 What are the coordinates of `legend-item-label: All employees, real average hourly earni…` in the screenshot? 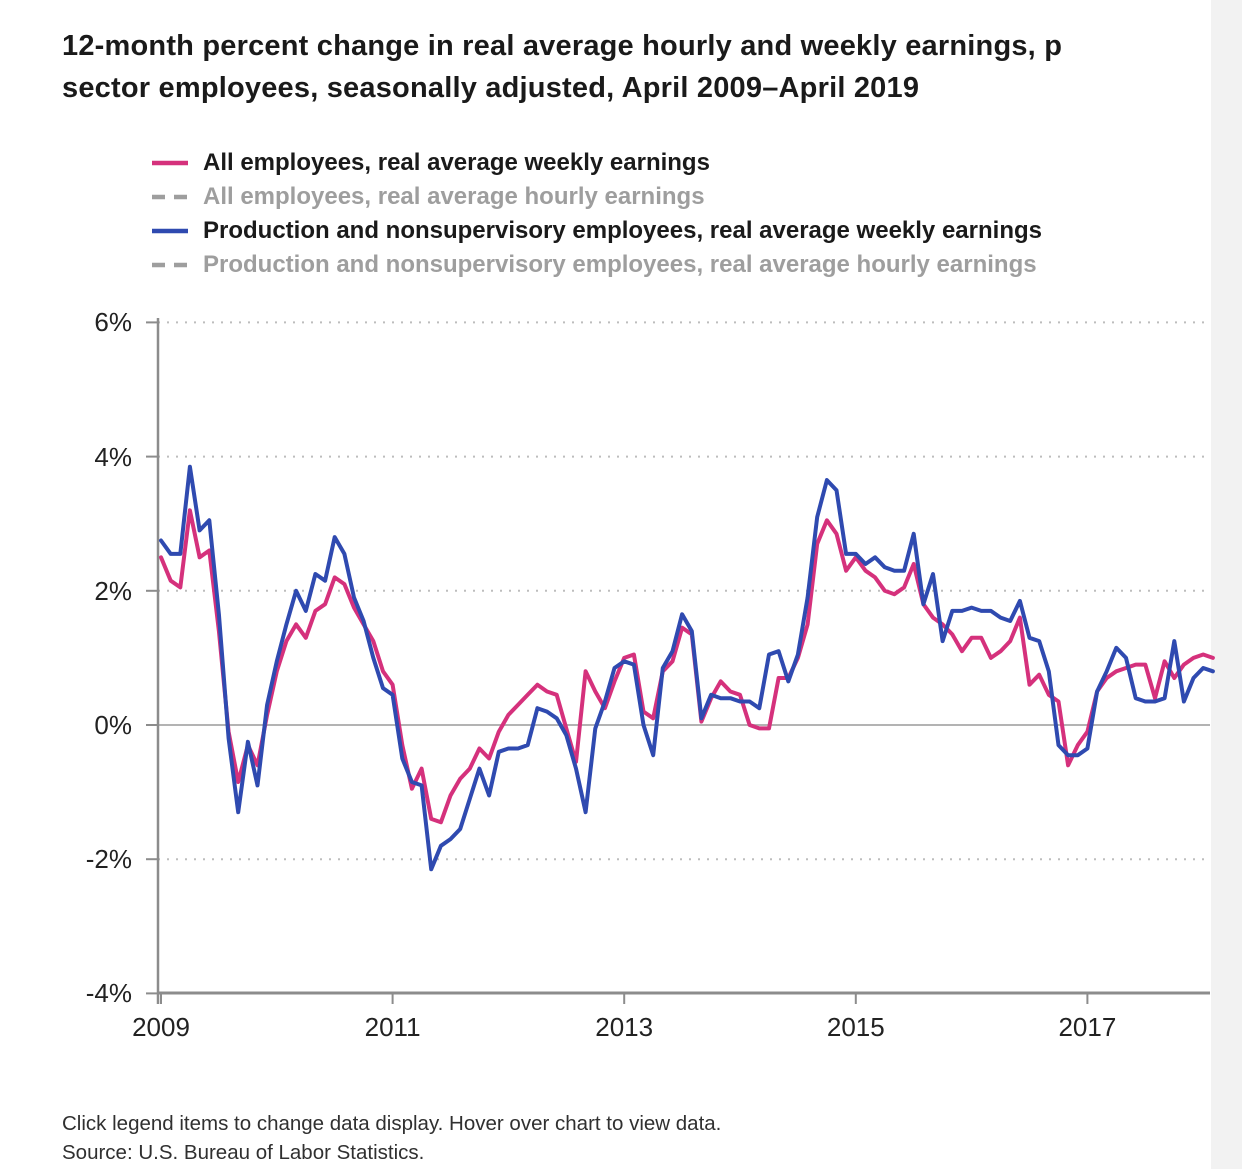 It's located at (454, 196).